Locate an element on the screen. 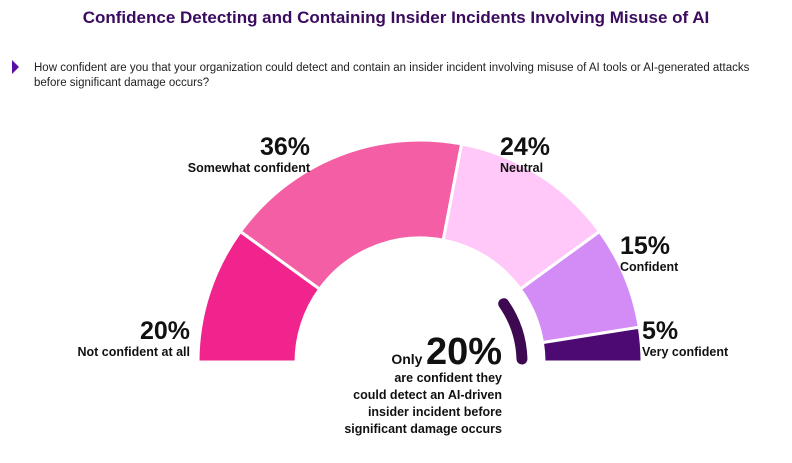  value-label-neutral: 24% is located at coordinates (525, 147).